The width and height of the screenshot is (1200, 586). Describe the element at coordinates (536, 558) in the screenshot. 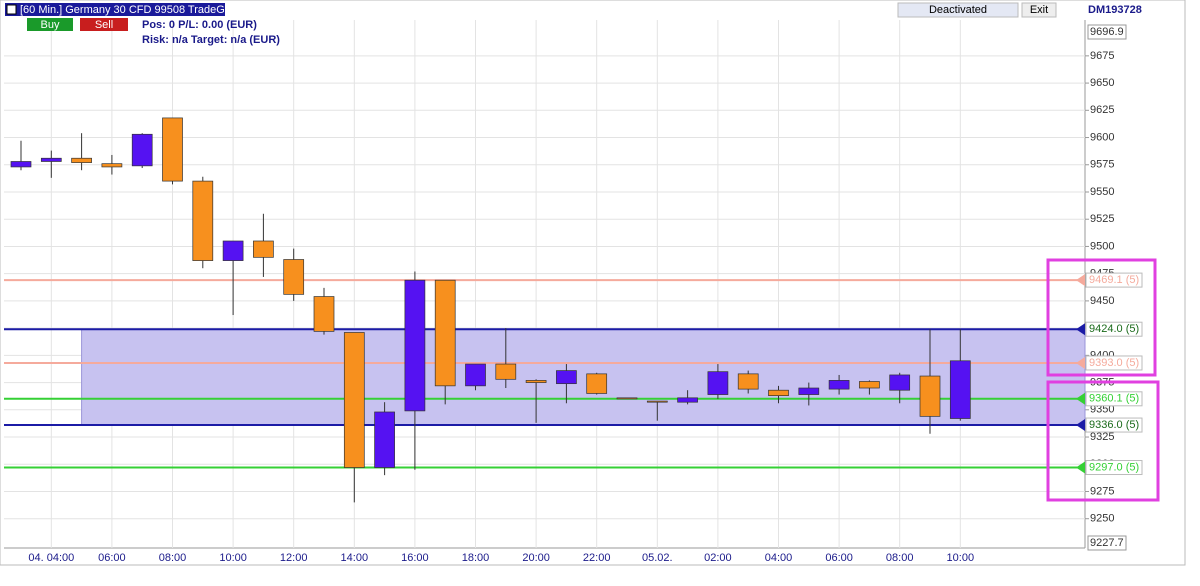

I see `x-tick-label: 20:00` at that location.